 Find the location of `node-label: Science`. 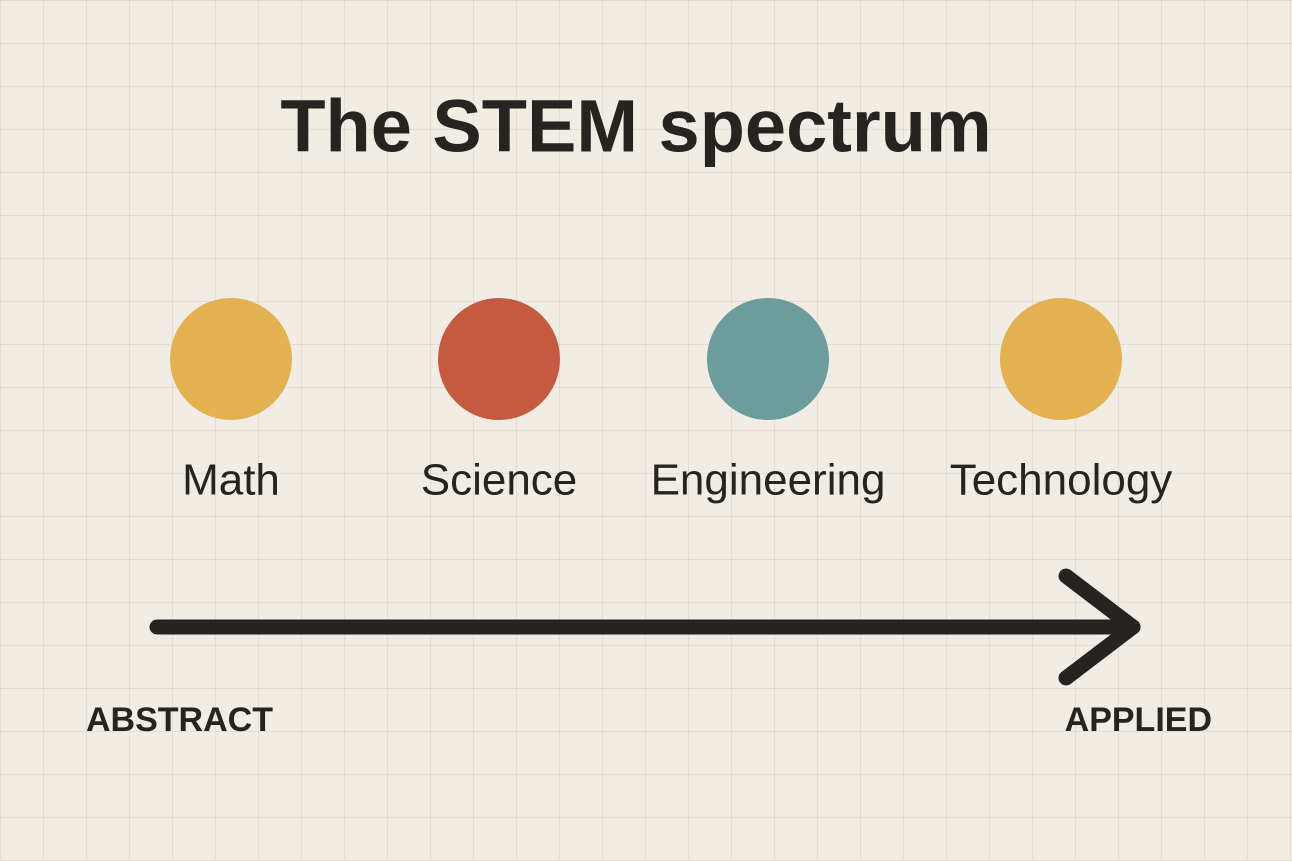

node-label: Science is located at coordinates (499, 480).